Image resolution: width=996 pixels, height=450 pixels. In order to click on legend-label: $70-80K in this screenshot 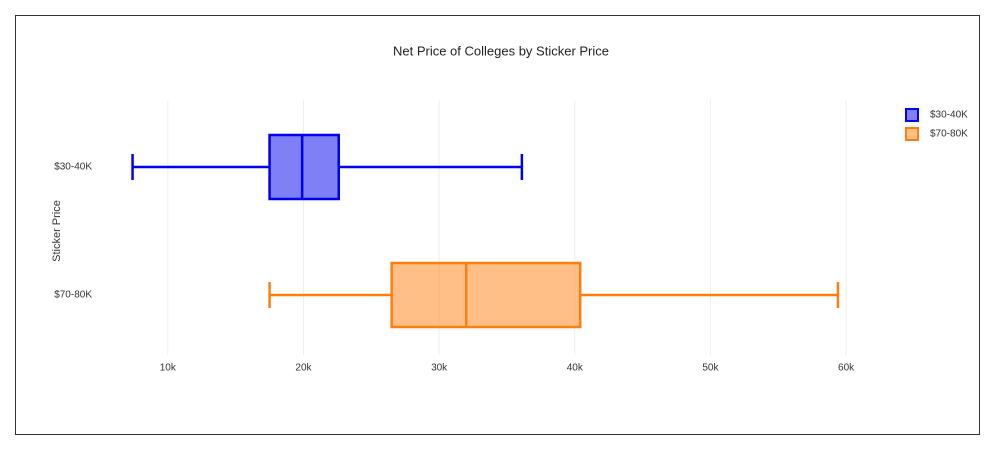, I will do `click(949, 134)`.